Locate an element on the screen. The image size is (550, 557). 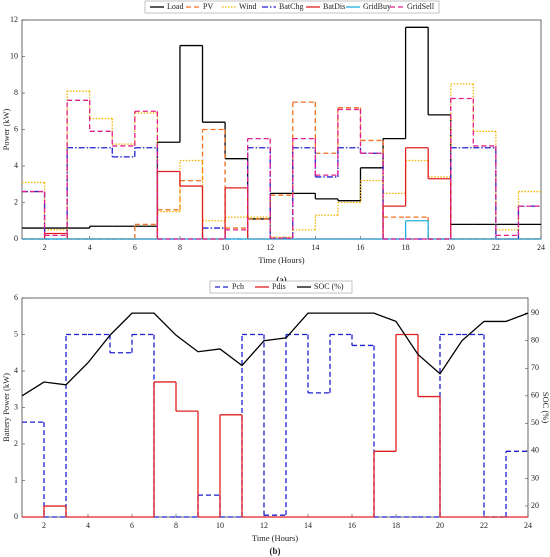
legend-label: BatChg is located at coordinates (291, 6).